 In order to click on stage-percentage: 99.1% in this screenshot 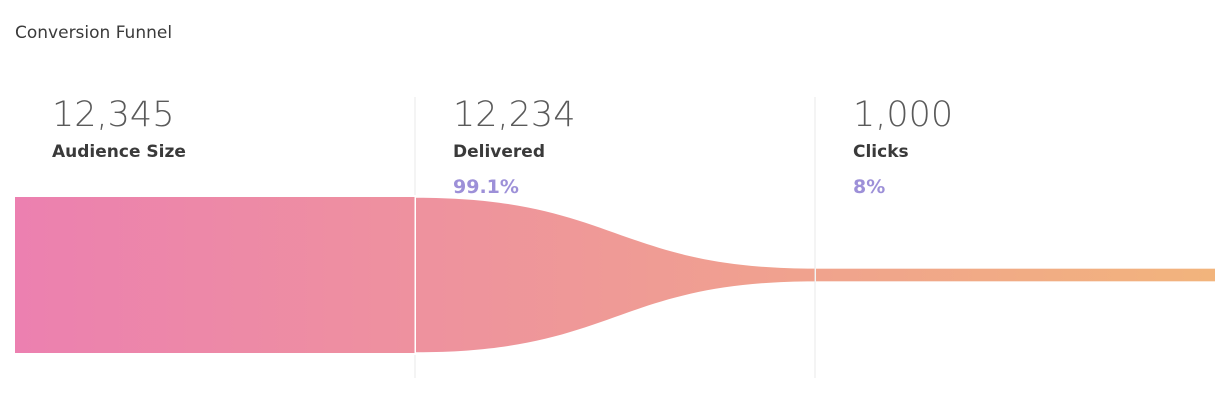, I will do `click(486, 187)`.